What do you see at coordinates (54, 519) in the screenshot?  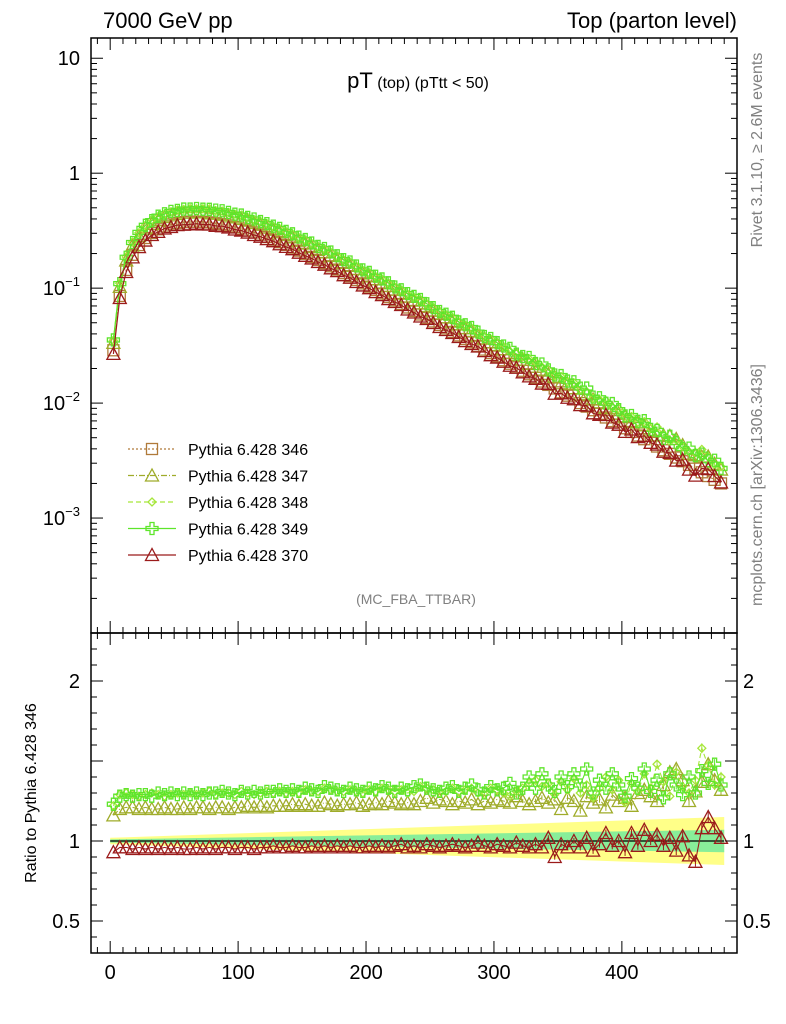 I see `y-tick-base: 10` at bounding box center [54, 519].